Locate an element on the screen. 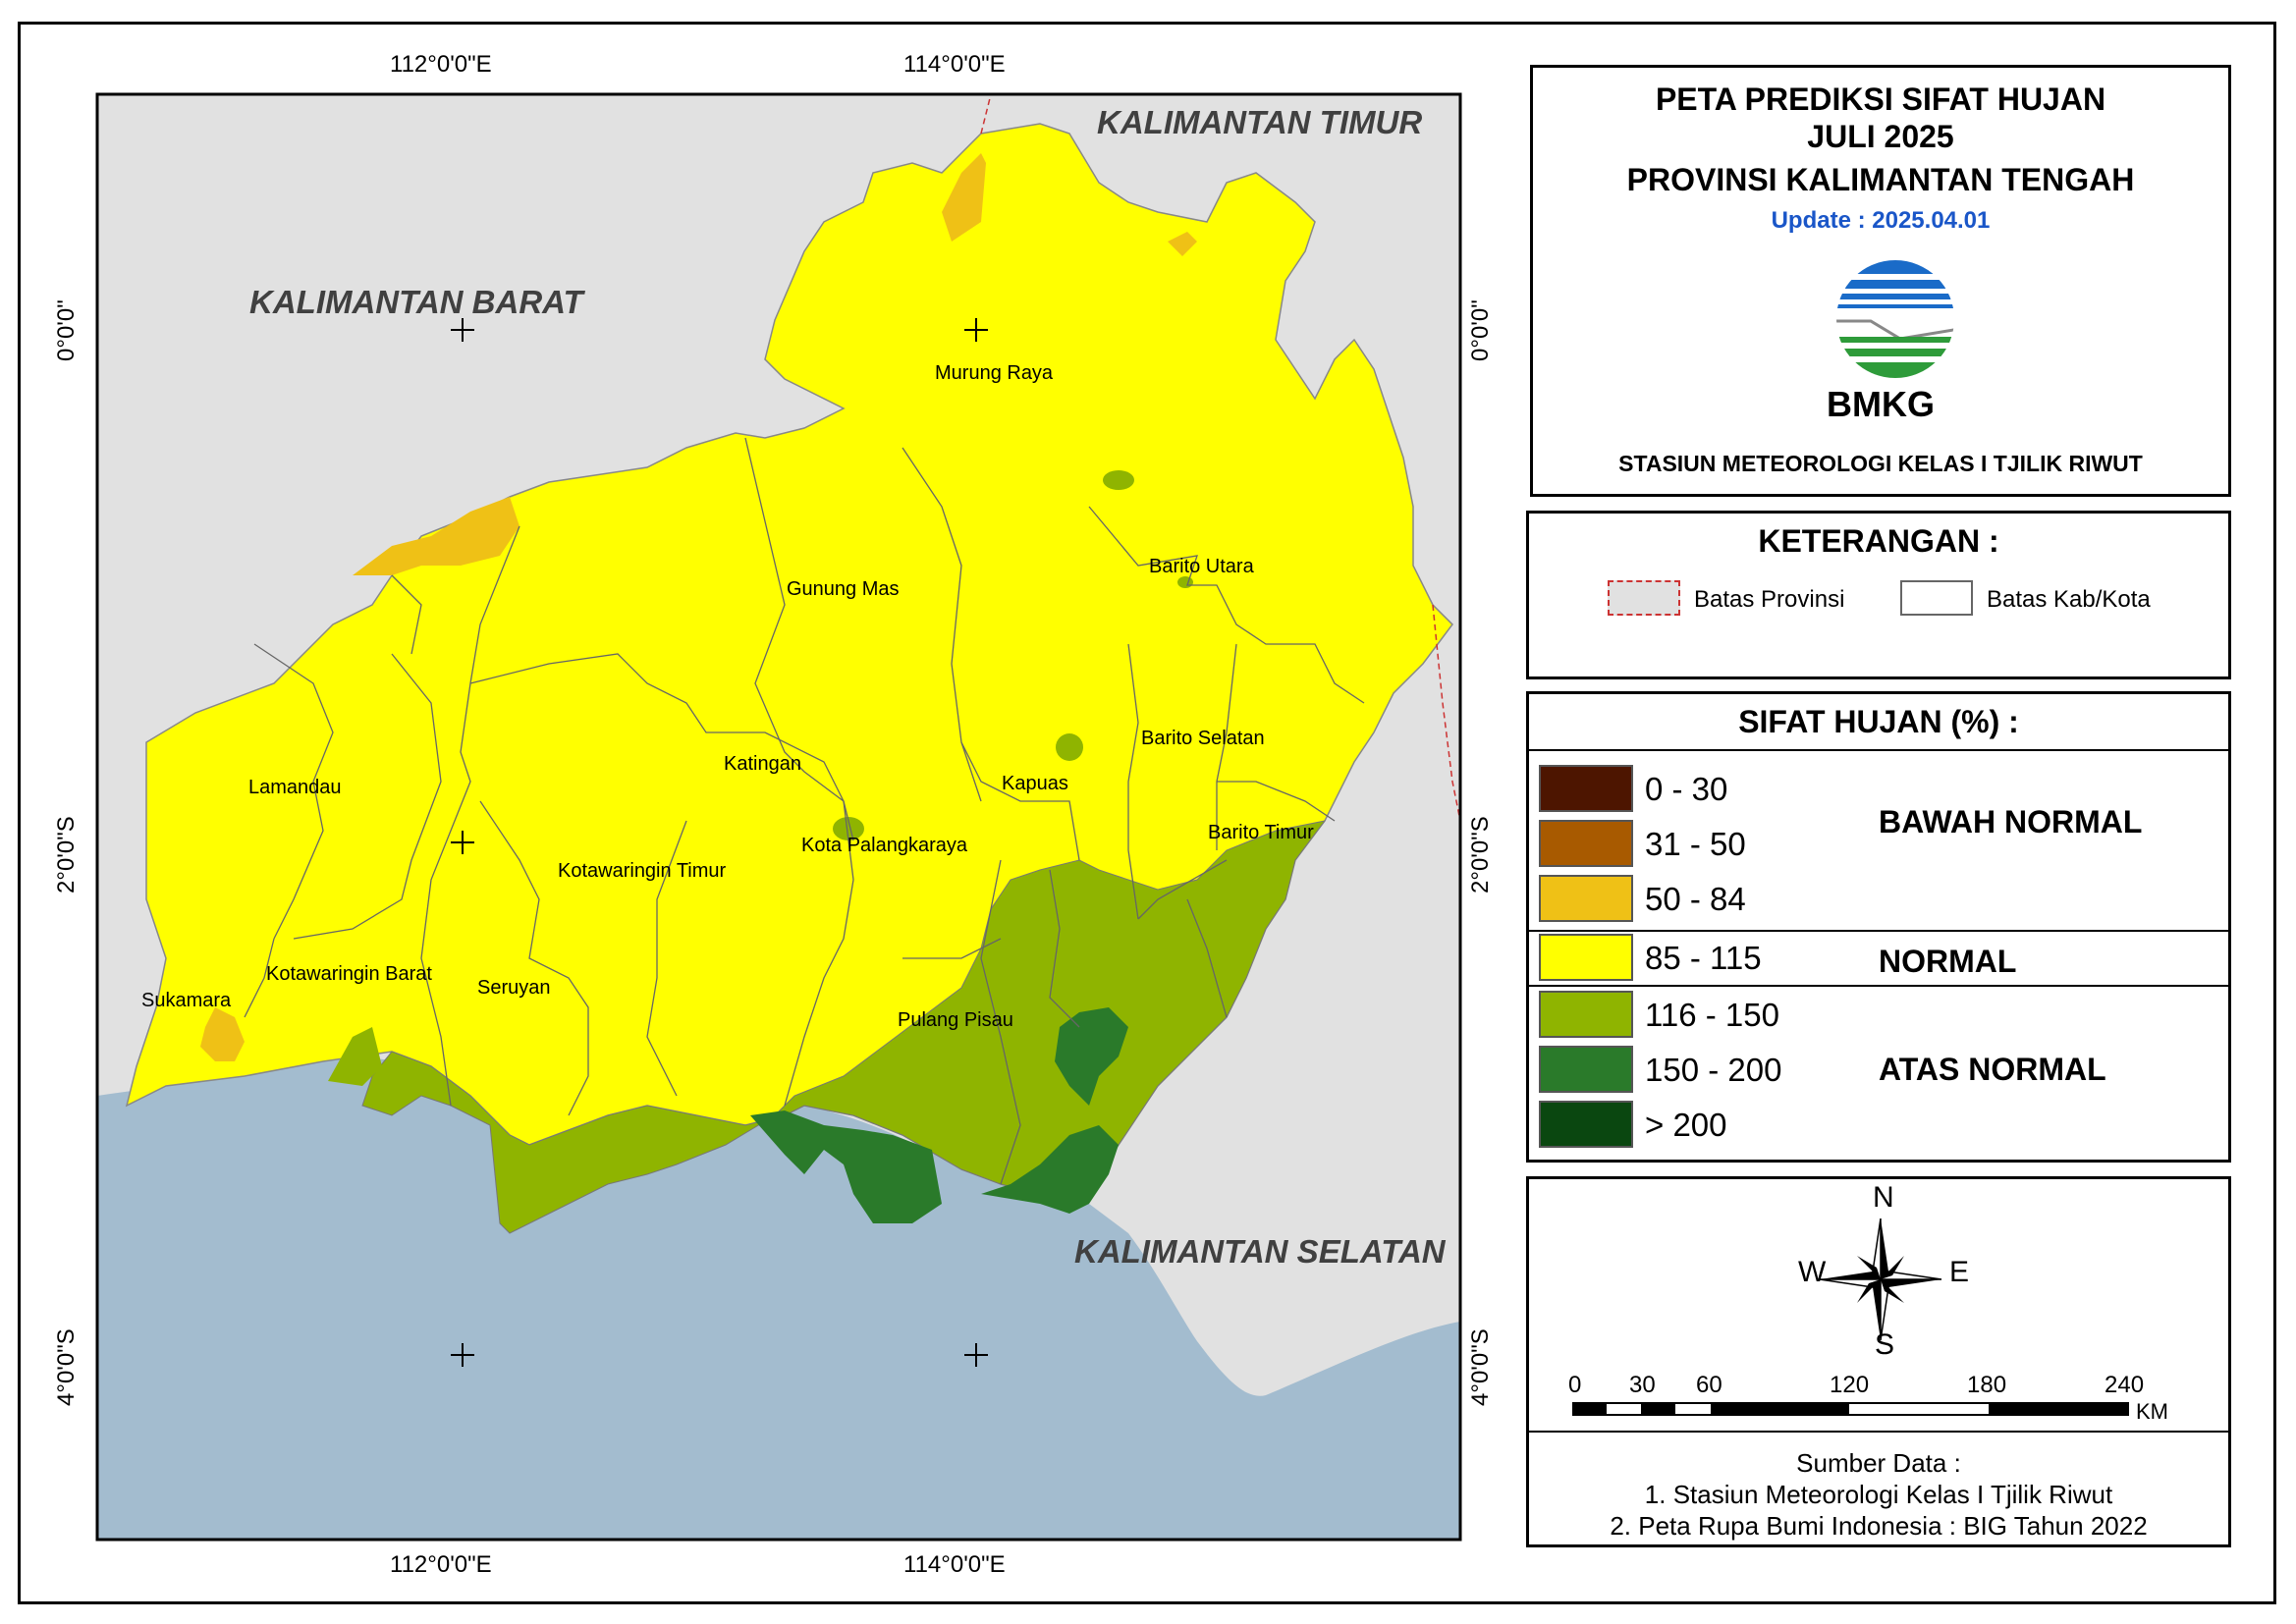 This screenshot has height=1624, width=2296. label-kaltim: KALIMANTAN TIMUR is located at coordinates (1259, 122).